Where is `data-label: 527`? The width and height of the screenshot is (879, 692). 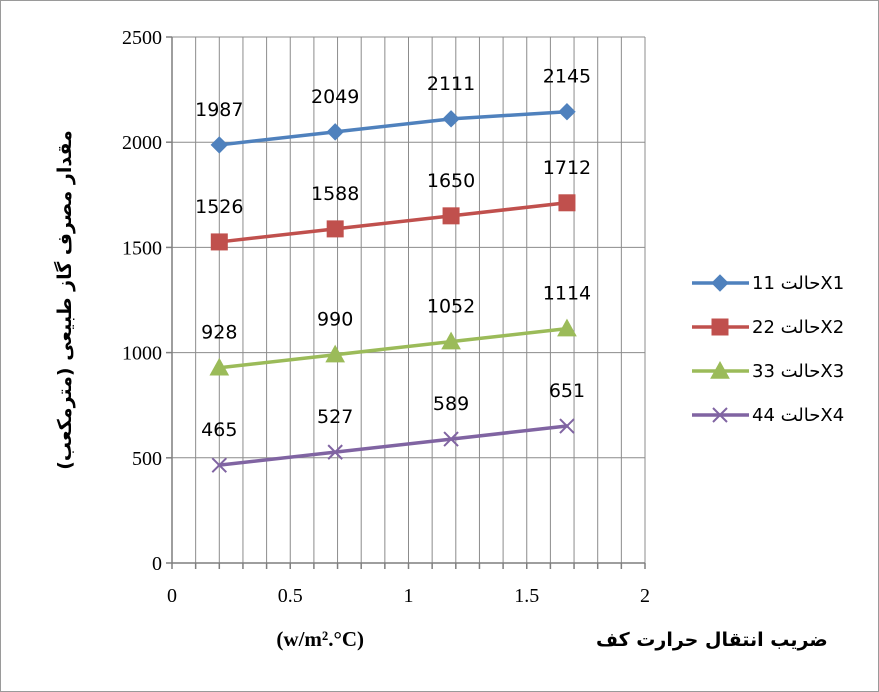 data-label: 527 is located at coordinates (335, 417).